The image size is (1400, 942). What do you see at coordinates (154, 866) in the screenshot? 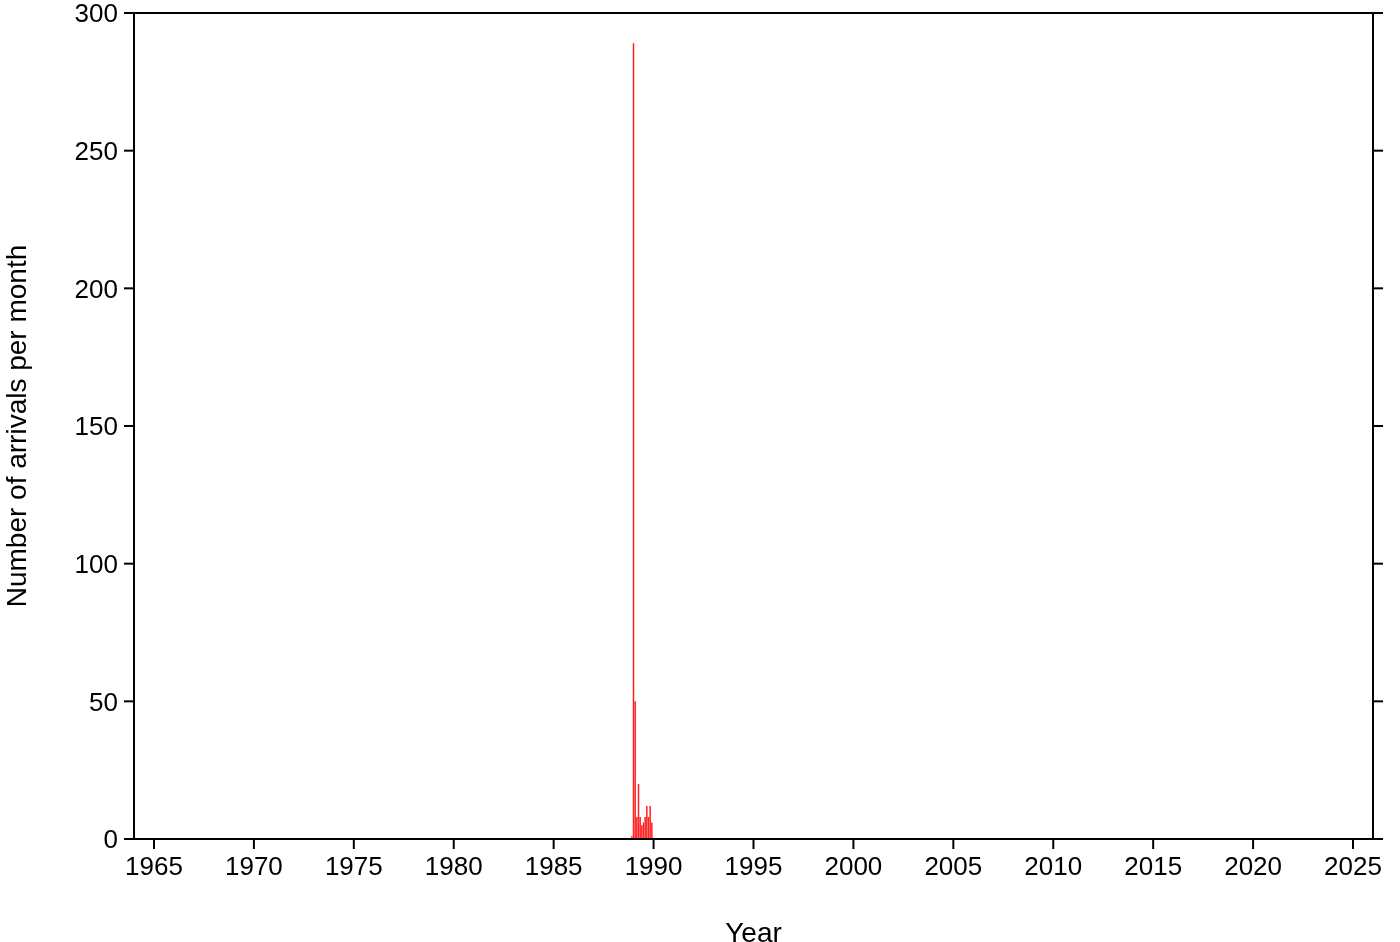
I see `x-tick-label: 1965` at bounding box center [154, 866].